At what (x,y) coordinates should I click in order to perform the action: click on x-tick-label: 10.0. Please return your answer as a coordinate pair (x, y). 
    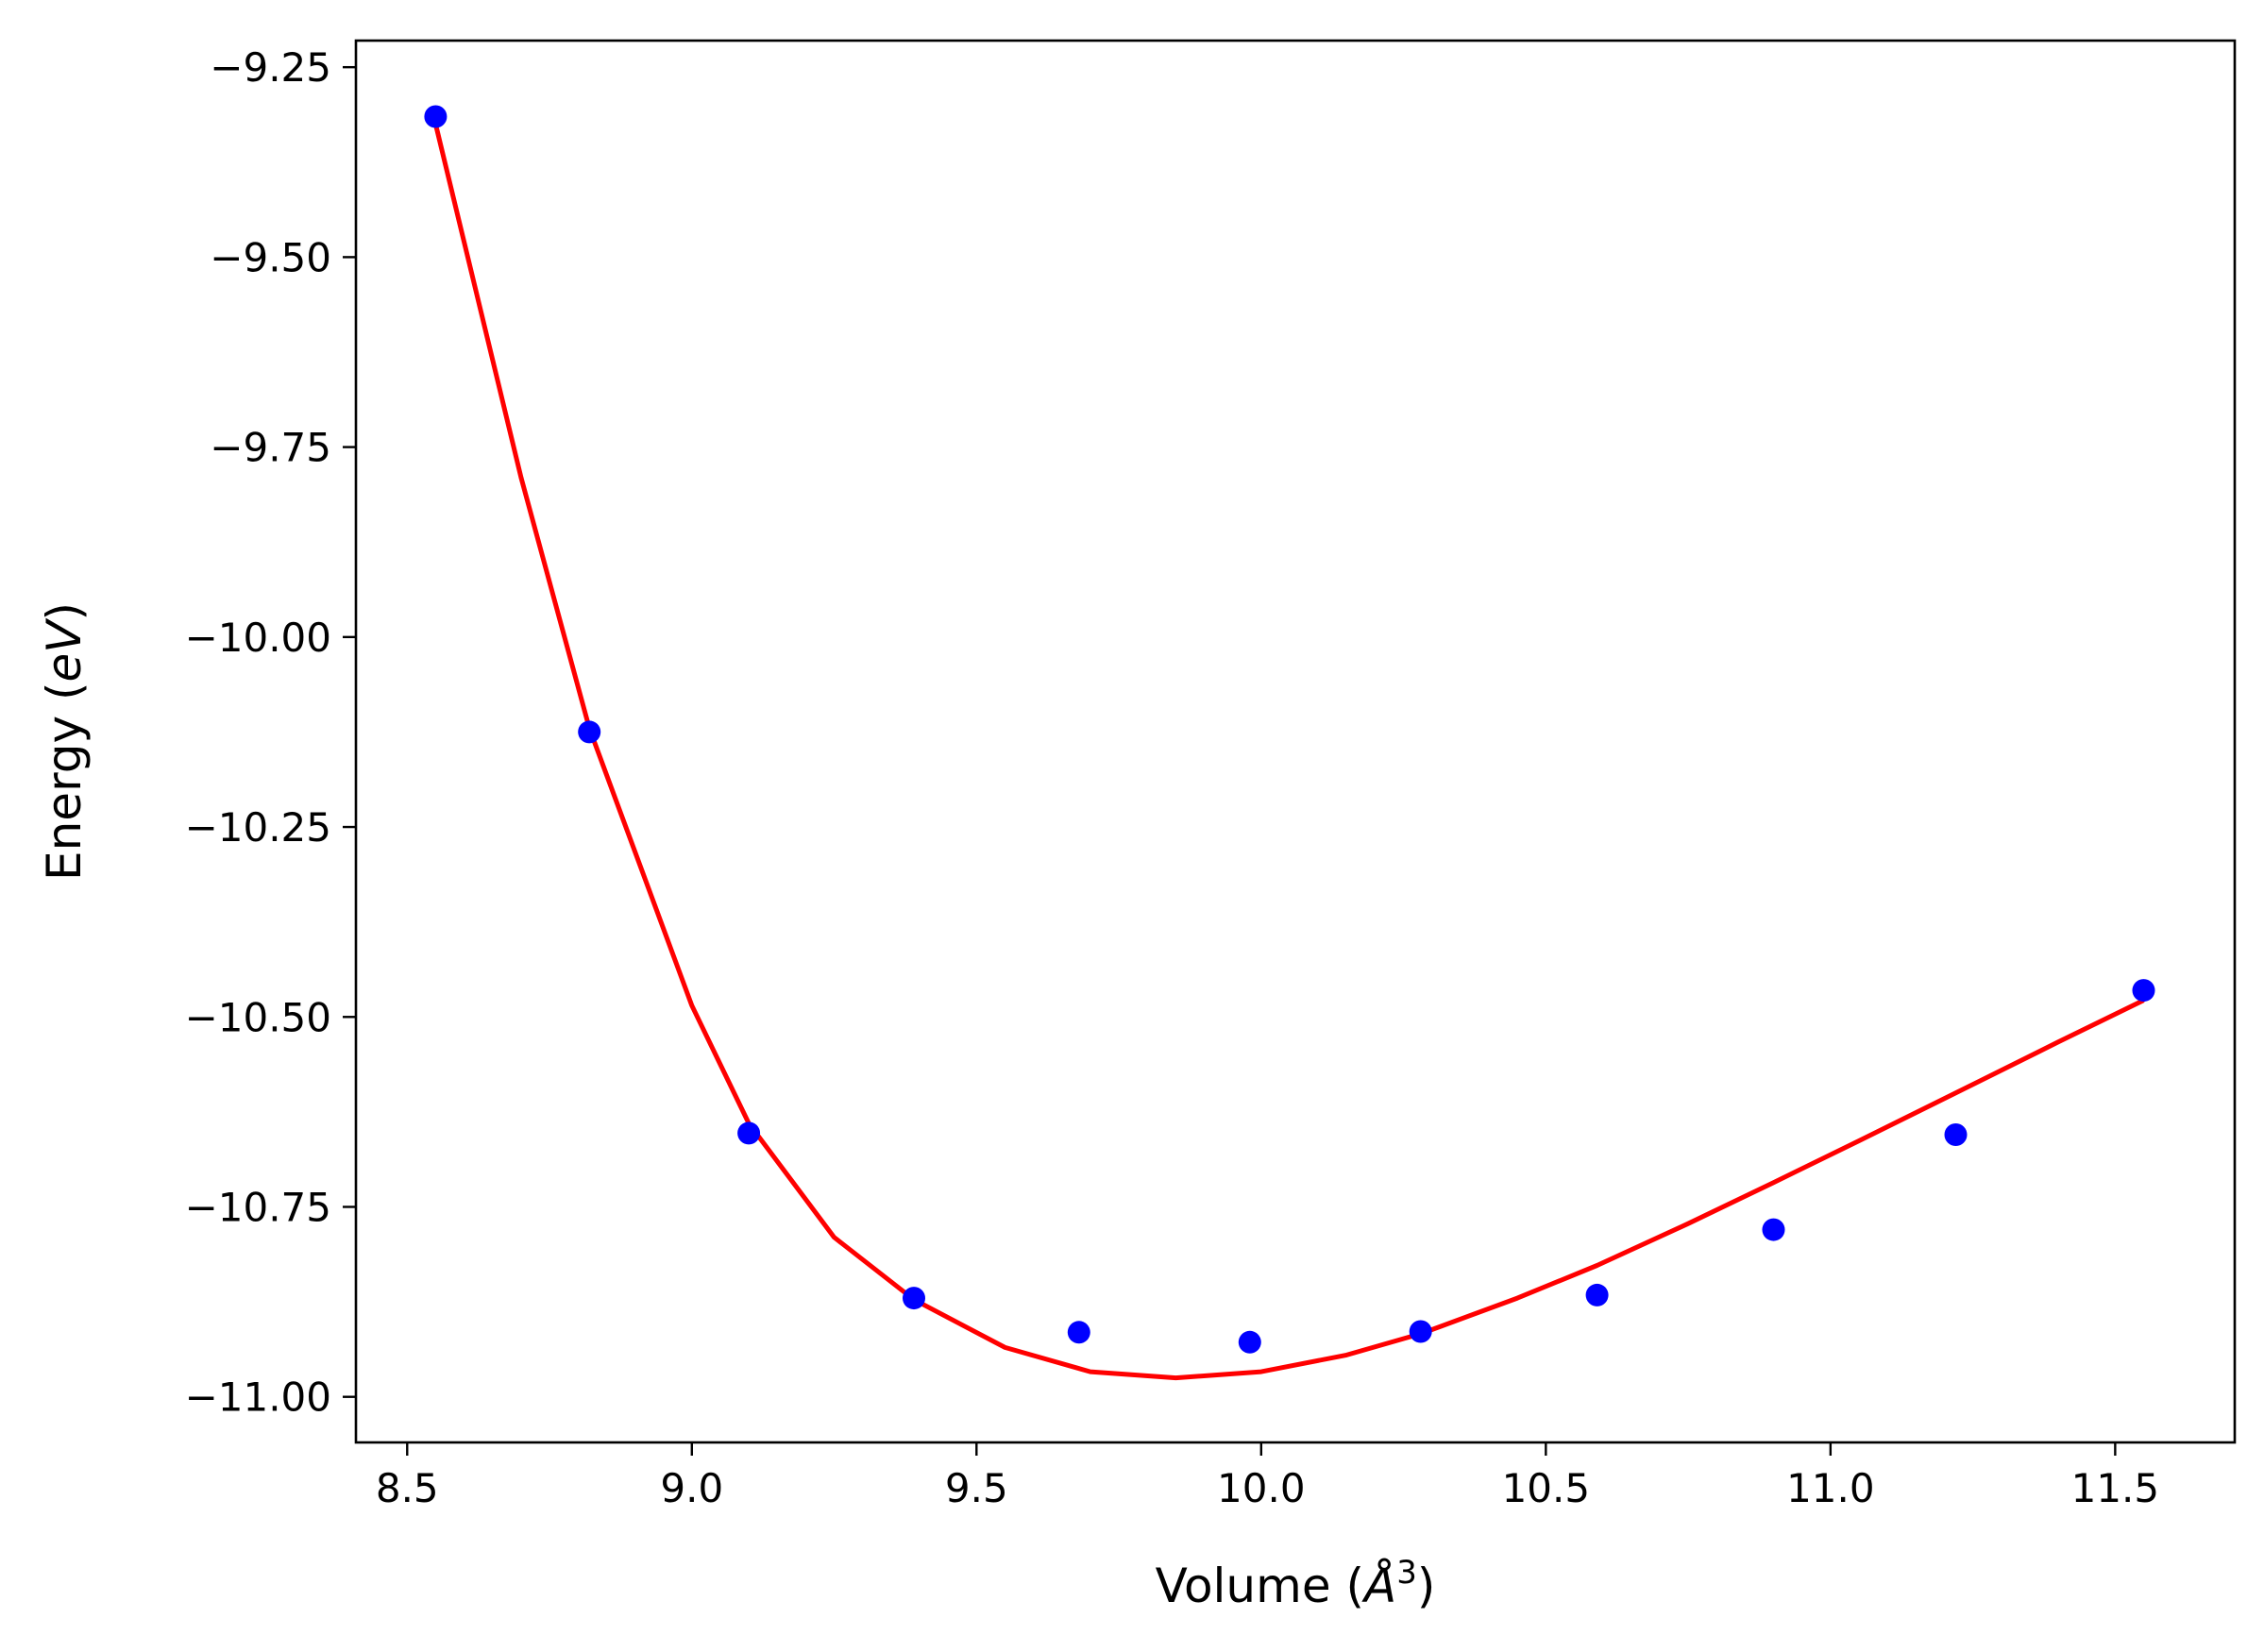
    Looking at the image, I should click on (1261, 1488).